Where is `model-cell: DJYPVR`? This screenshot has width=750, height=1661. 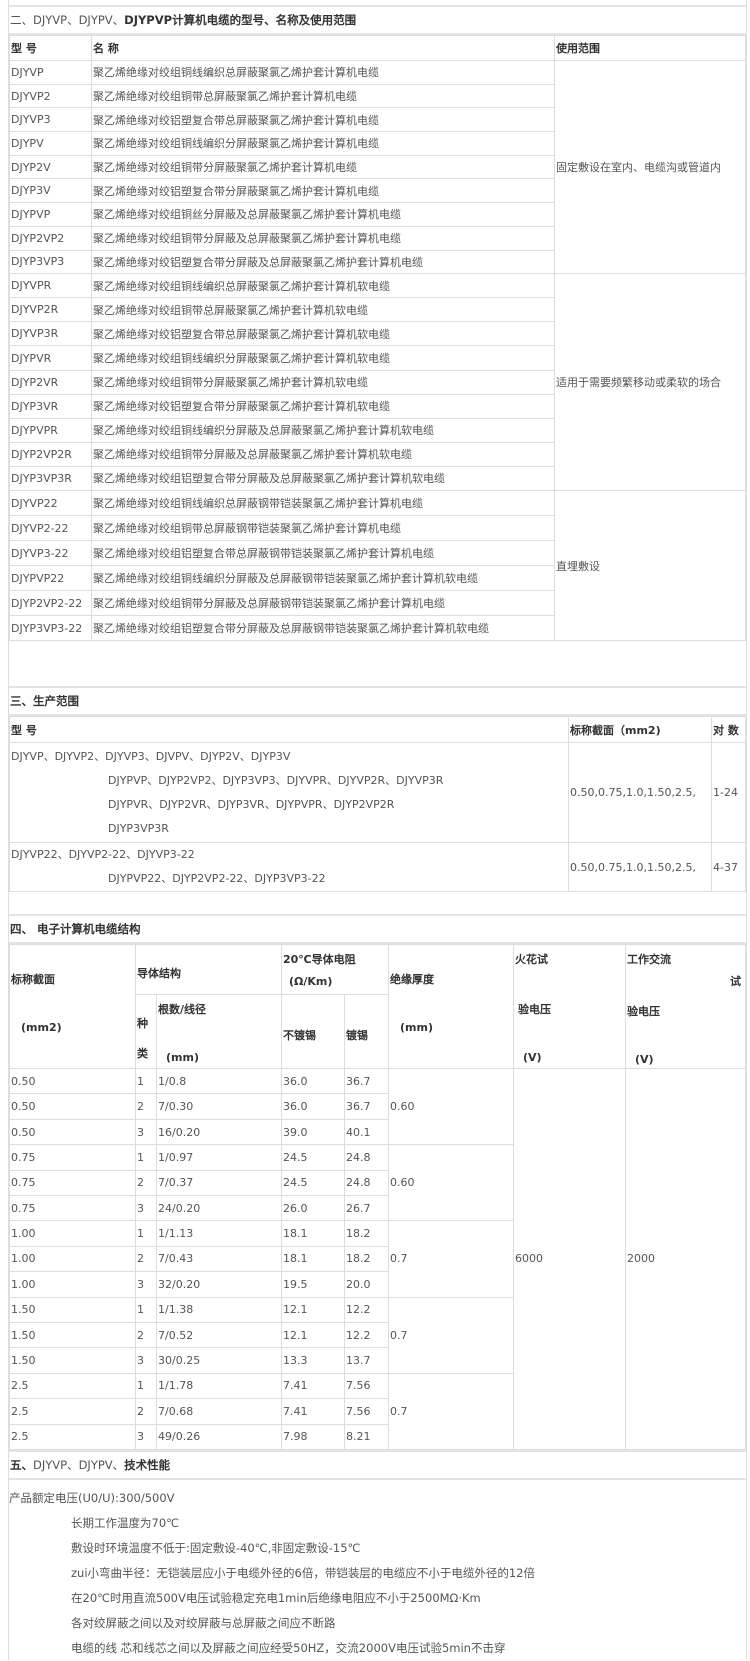
model-cell: DJYPVR is located at coordinates (50, 358).